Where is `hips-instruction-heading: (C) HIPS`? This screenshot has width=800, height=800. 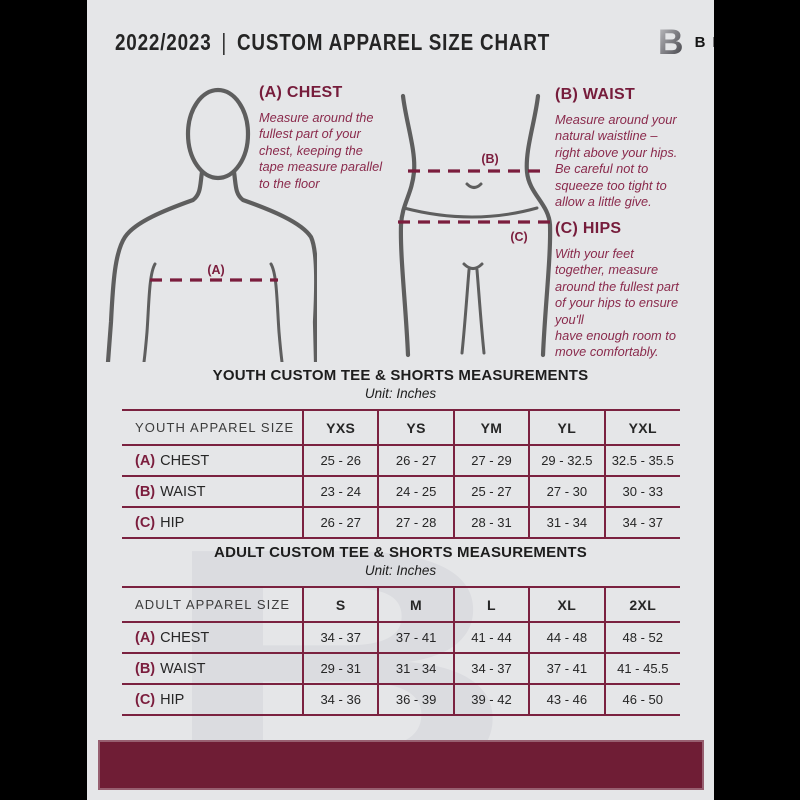 hips-instruction-heading: (C) HIPS is located at coordinates (588, 228).